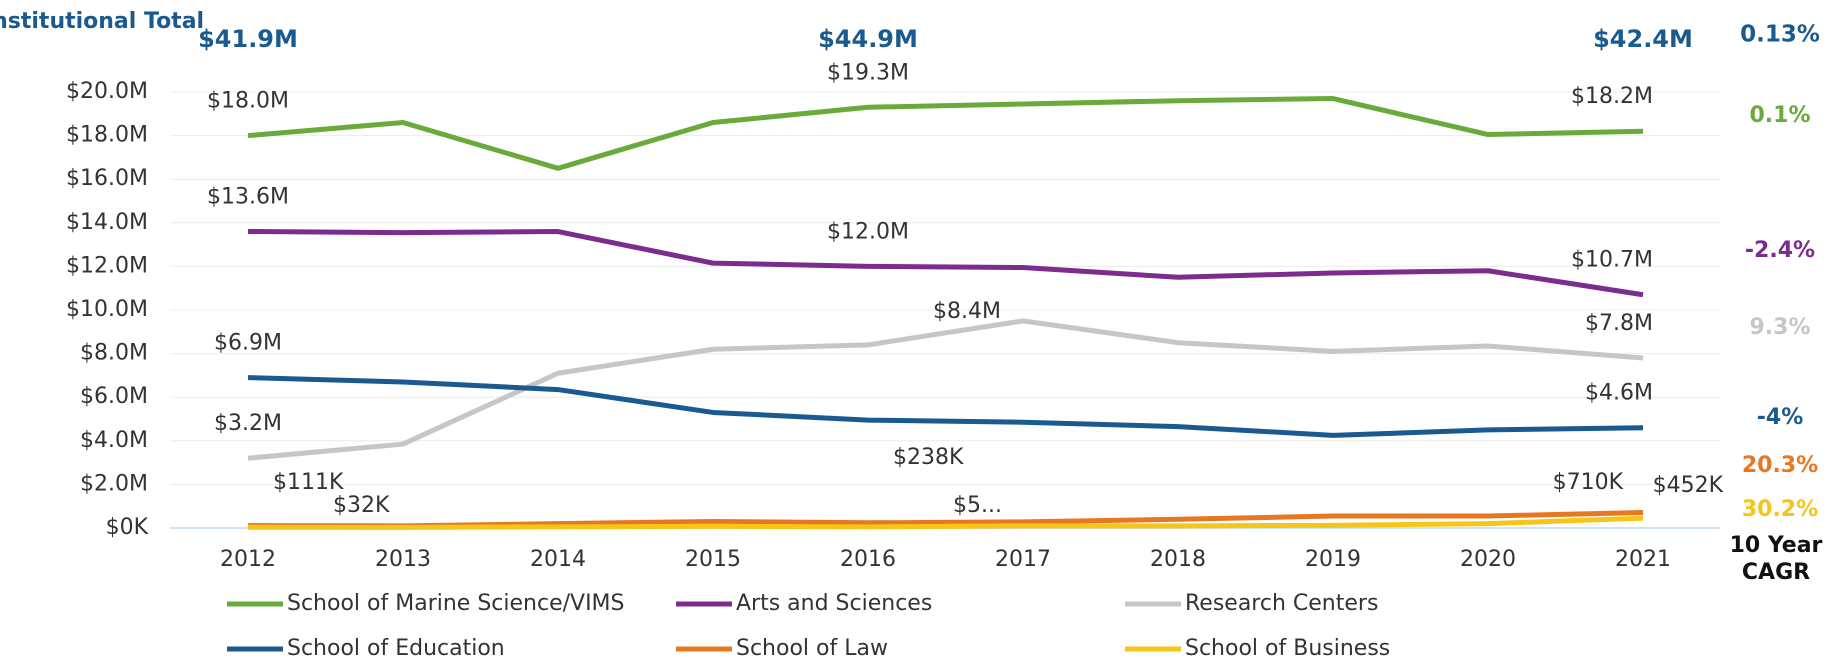 This screenshot has height=663, width=1842. Describe the element at coordinates (1333, 559) in the screenshot. I see `x-tick-label: 2019` at that location.